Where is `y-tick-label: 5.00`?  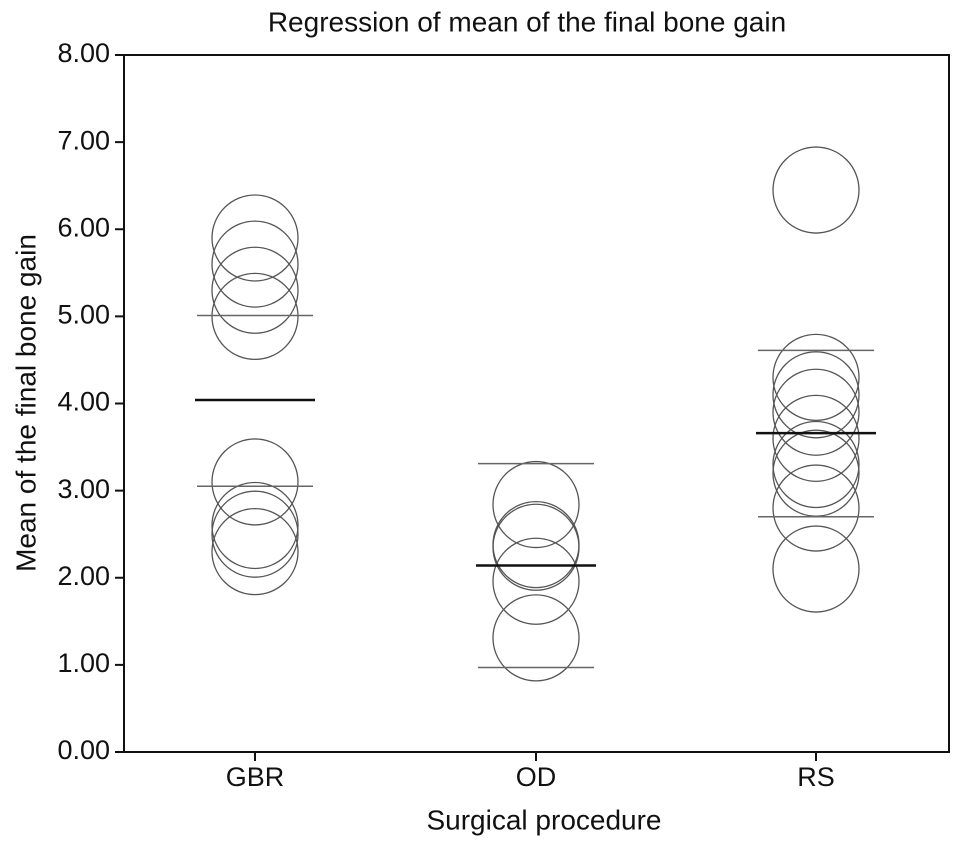 y-tick-label: 5.00 is located at coordinates (83, 315).